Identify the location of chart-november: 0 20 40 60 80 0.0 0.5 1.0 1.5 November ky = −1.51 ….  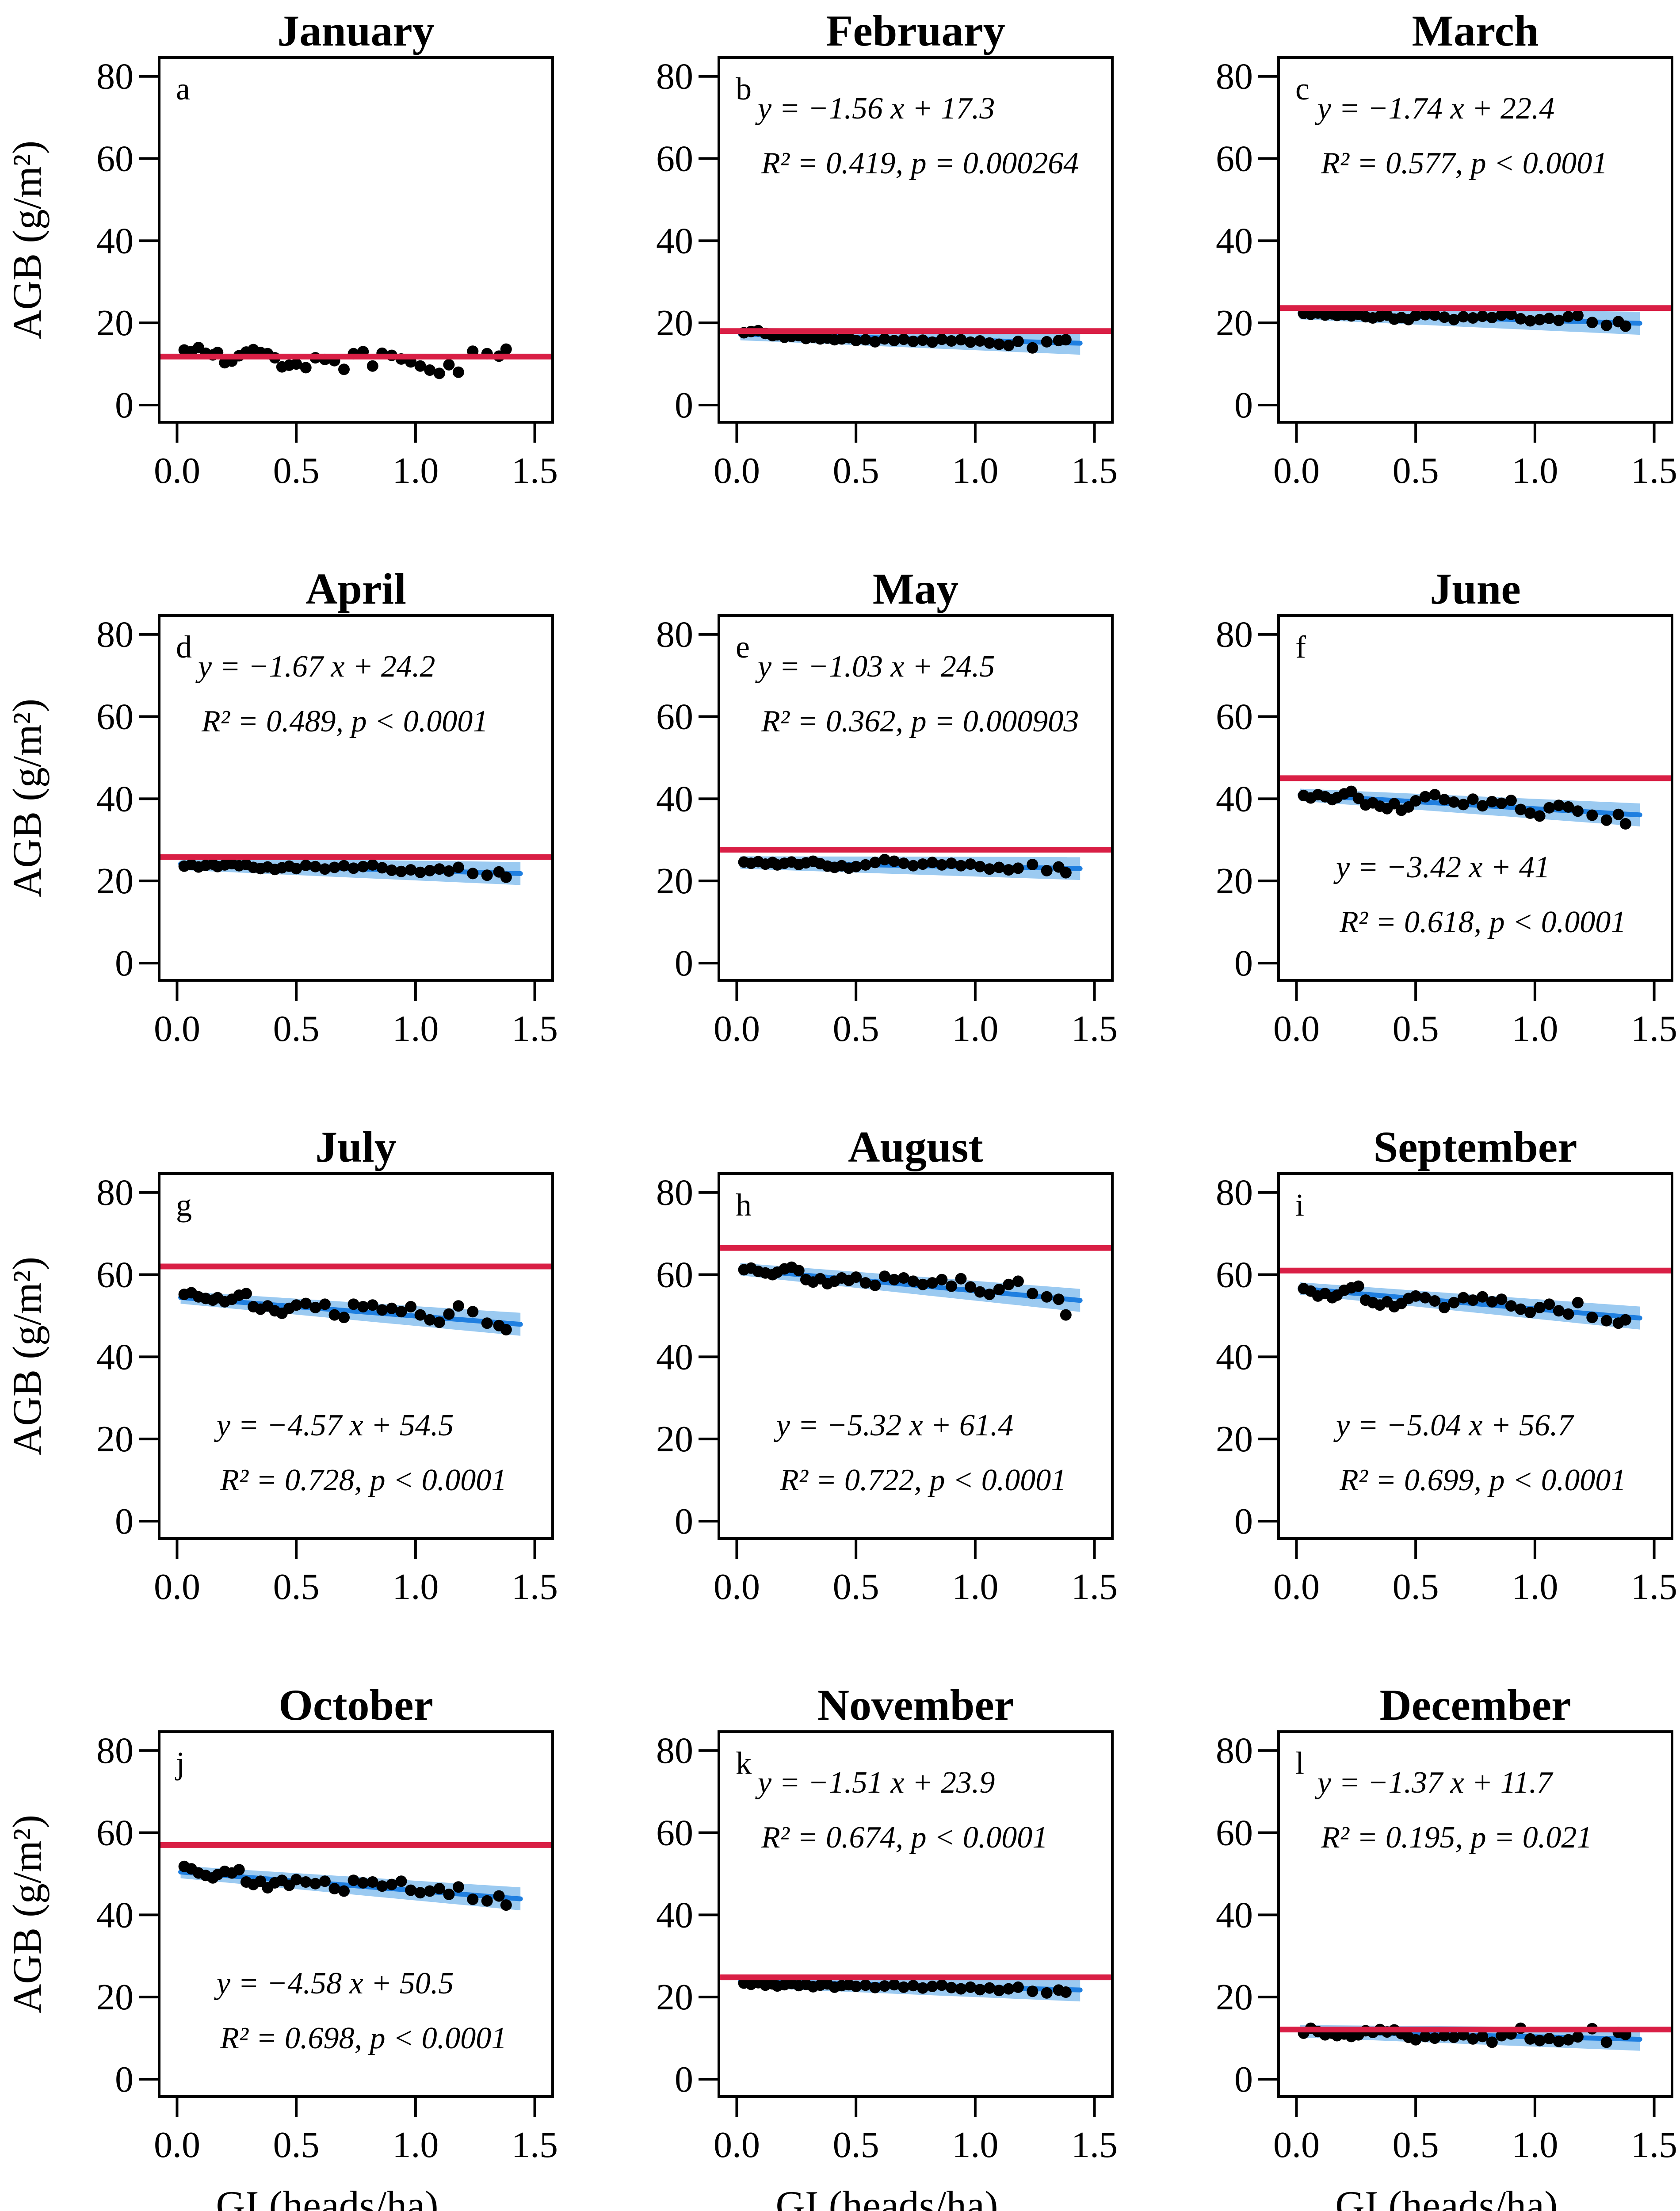
(887, 1945).